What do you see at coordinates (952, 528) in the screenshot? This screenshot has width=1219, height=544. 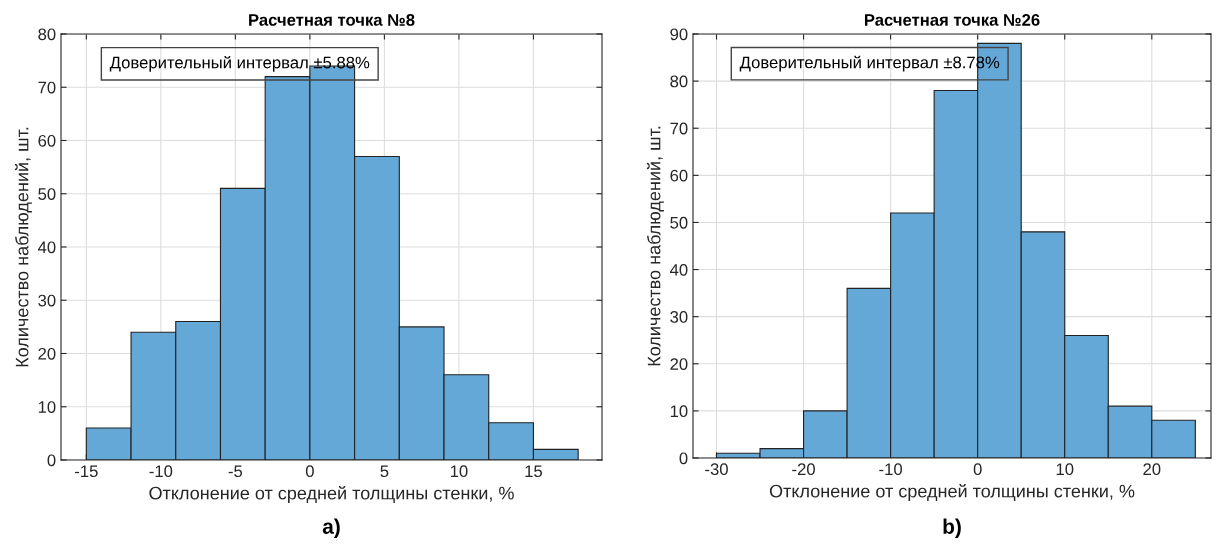 I see `text: b)` at bounding box center [952, 528].